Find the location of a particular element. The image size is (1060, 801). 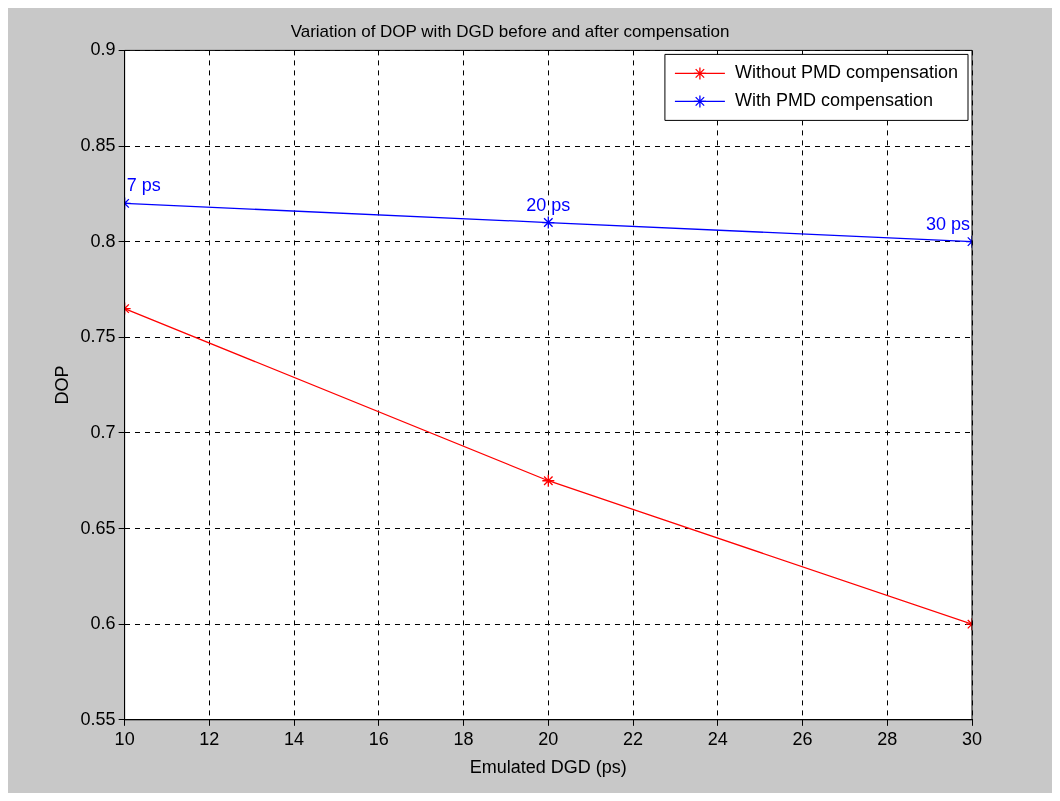

legend-label: With PMD compensation is located at coordinates (833, 100).